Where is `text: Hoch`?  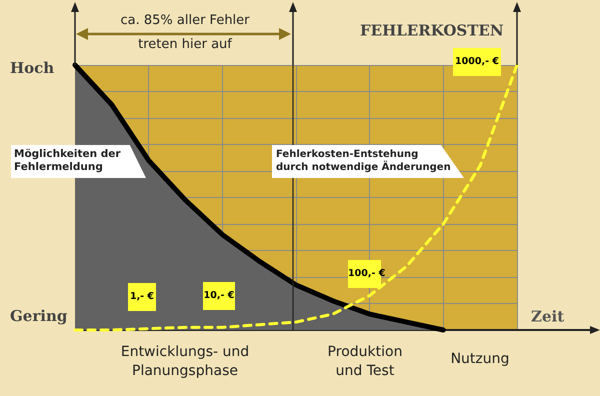
text: Hoch is located at coordinates (32, 68).